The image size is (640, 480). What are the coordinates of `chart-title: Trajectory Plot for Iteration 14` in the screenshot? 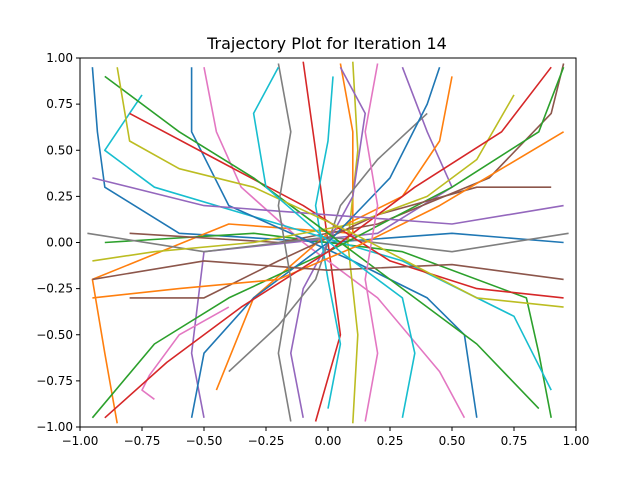 It's located at (326, 43).